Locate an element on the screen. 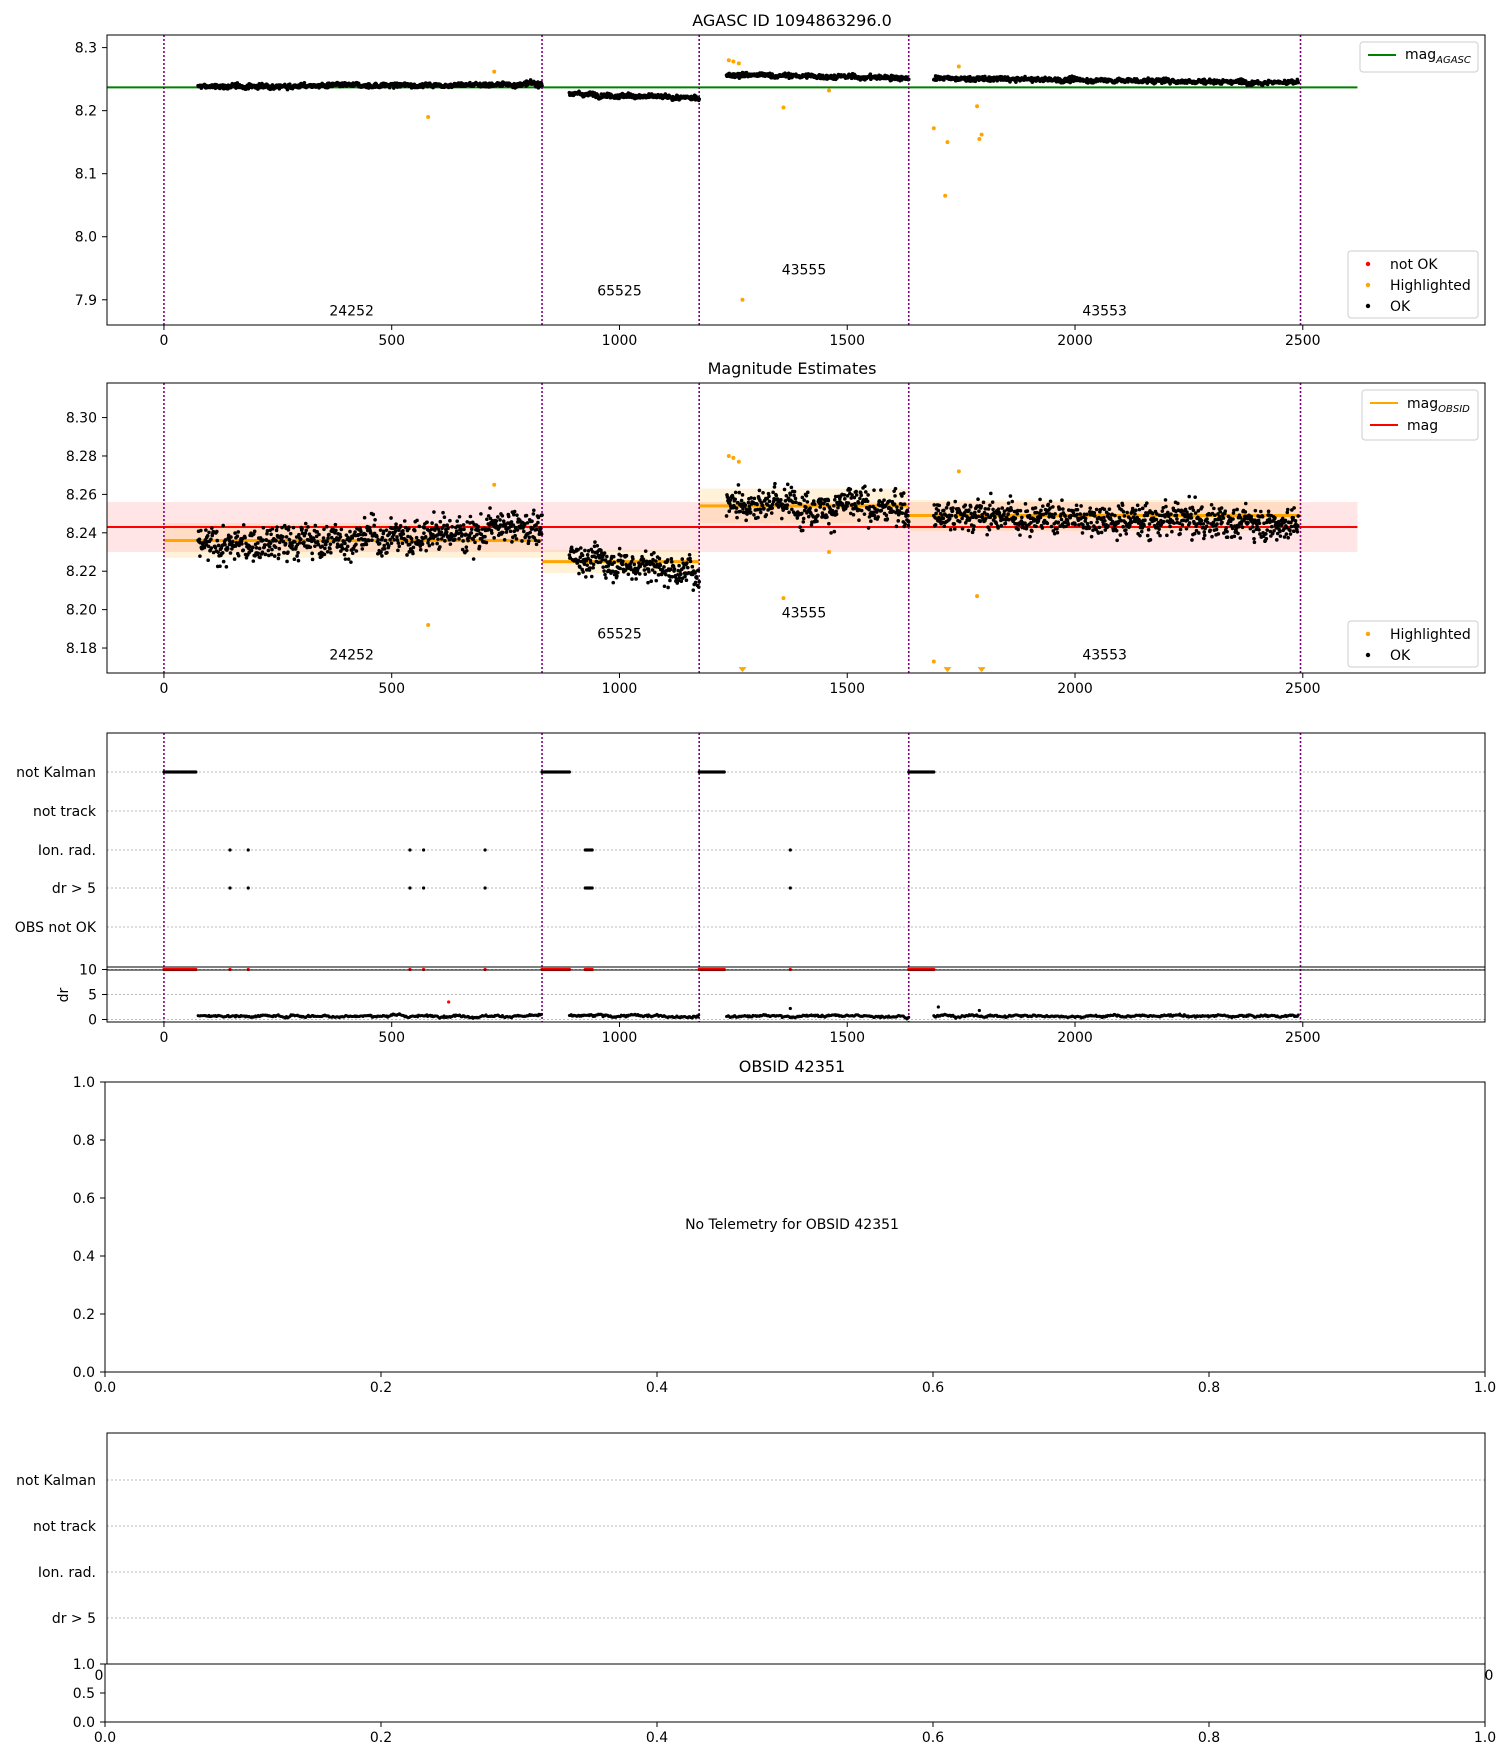 The image size is (1500, 1750). obsid-label: 43555 is located at coordinates (804, 271).